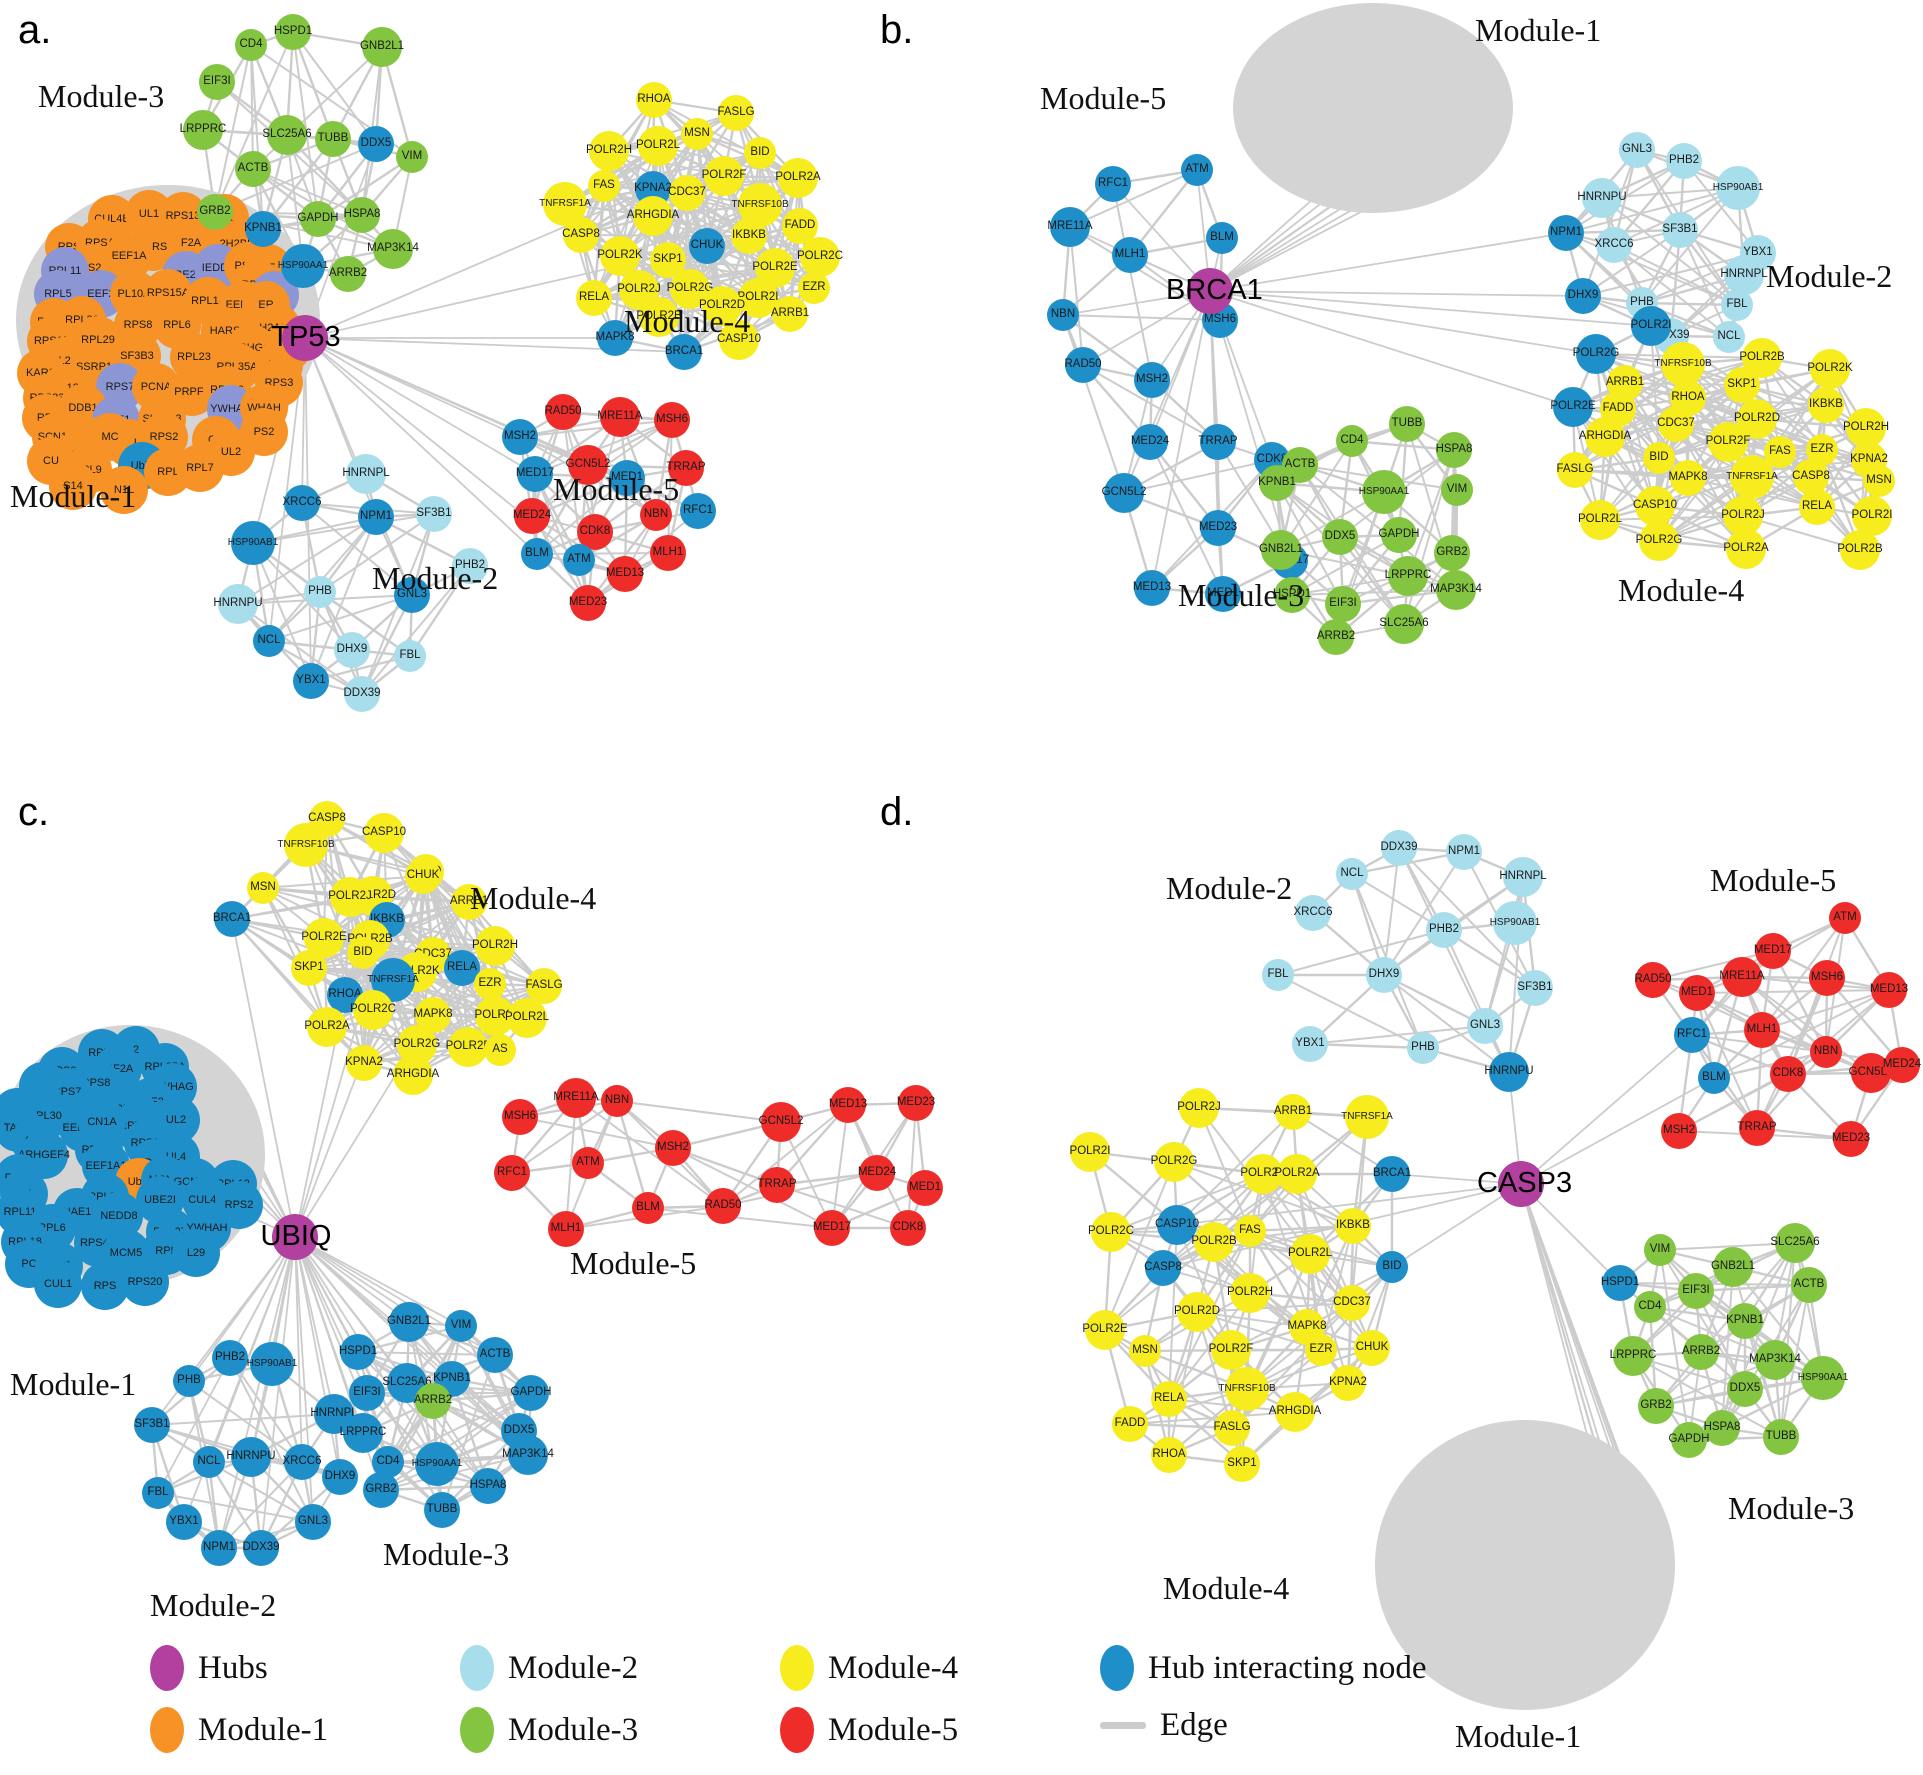 The image size is (1923, 1775). I want to click on network-node: CDK8, so click(1788, 1074).